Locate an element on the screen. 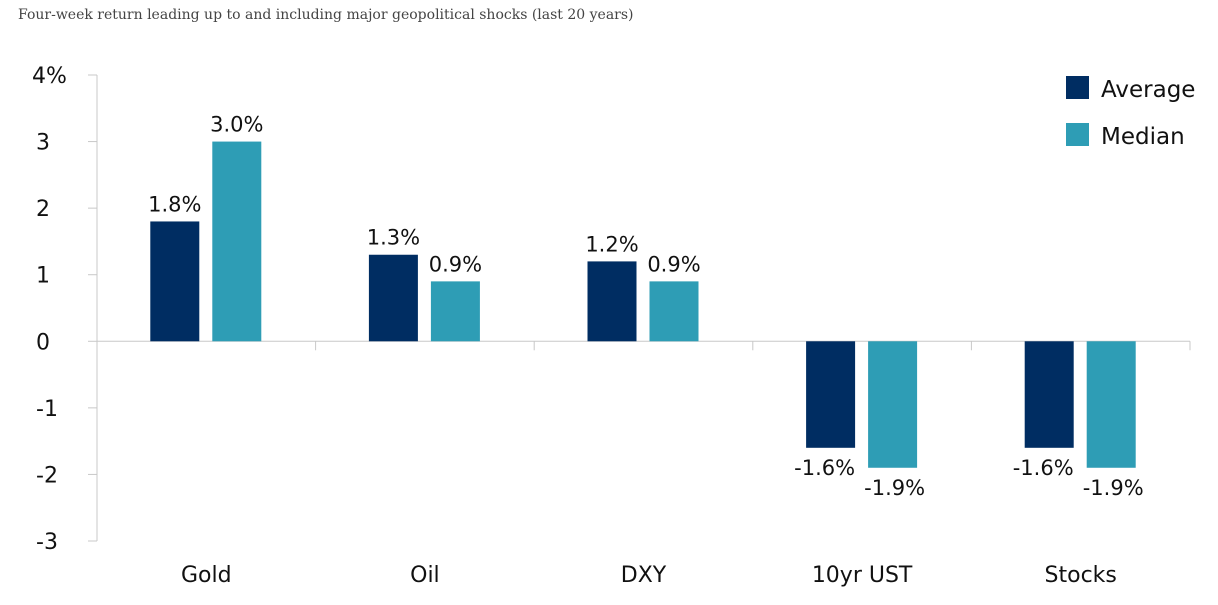 The height and width of the screenshot is (605, 1218). data-label: 1.8% is located at coordinates (174, 204).